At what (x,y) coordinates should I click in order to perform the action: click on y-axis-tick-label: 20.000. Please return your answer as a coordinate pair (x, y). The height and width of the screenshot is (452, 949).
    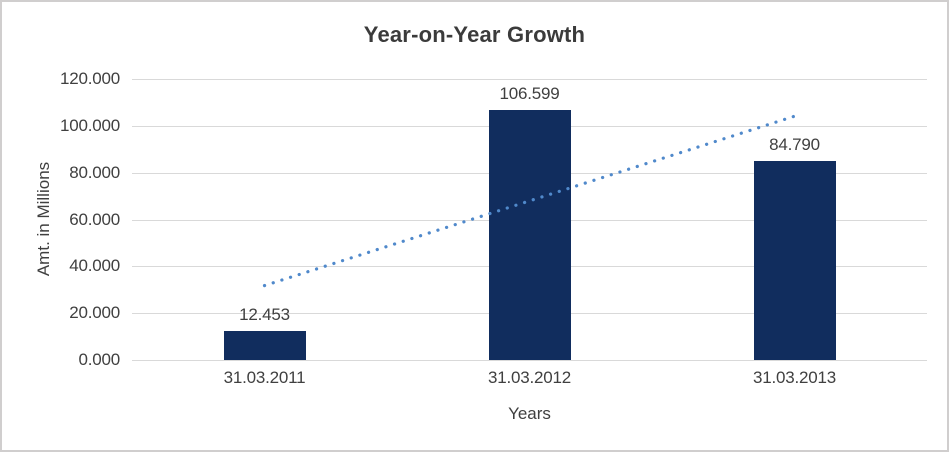
    Looking at the image, I should click on (94, 313).